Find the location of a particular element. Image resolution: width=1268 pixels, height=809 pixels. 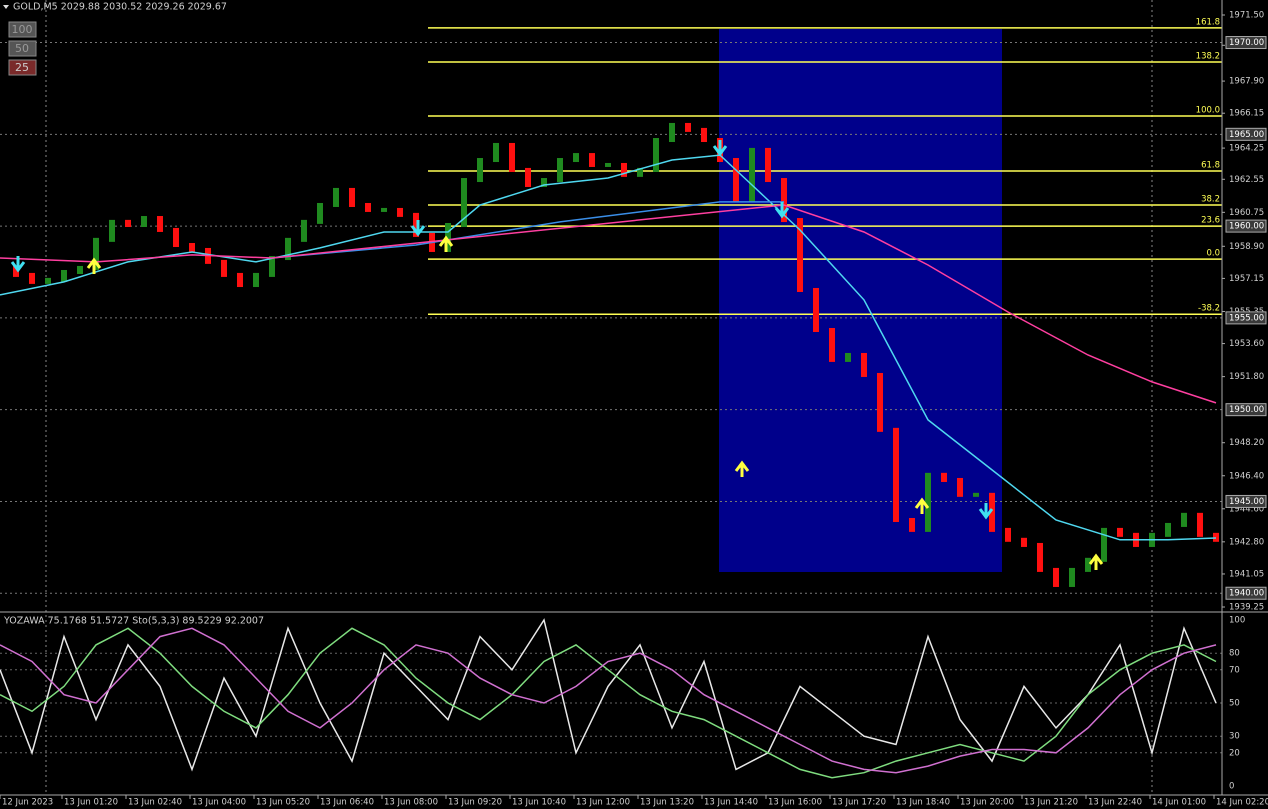

x-tick-label: 14 Jun 01:00 is located at coordinates (1179, 803).